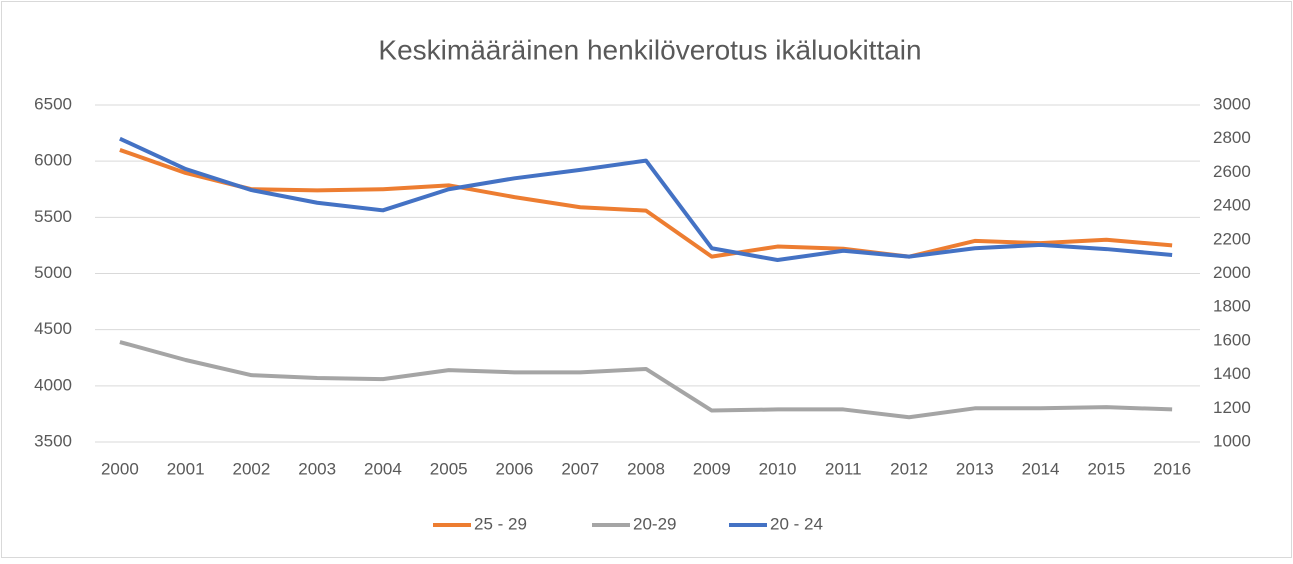 Image resolution: width=1293 pixels, height=564 pixels. Describe the element at coordinates (580, 468) in the screenshot. I see `x-tick-label: 2007` at that location.